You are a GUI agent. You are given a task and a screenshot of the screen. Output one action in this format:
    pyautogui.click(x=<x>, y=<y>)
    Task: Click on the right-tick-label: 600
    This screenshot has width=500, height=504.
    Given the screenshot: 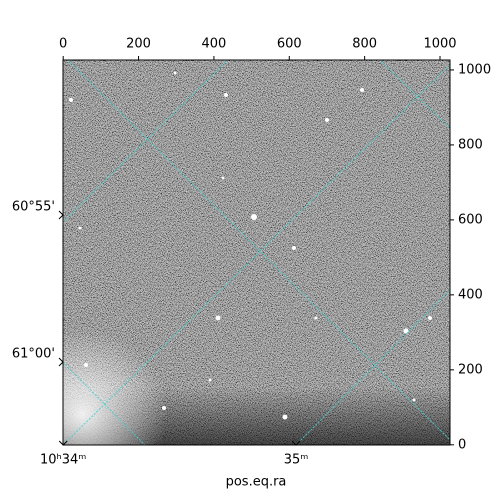 What is the action you would take?
    pyautogui.click(x=470, y=219)
    